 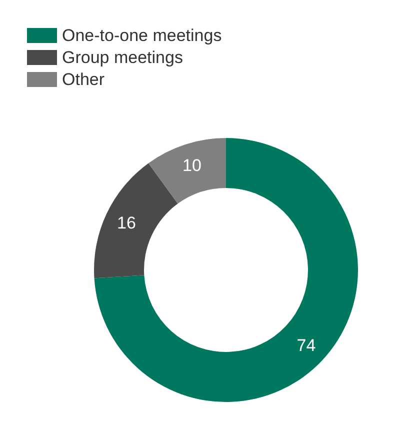 I want to click on data-label: 10, so click(x=192, y=165).